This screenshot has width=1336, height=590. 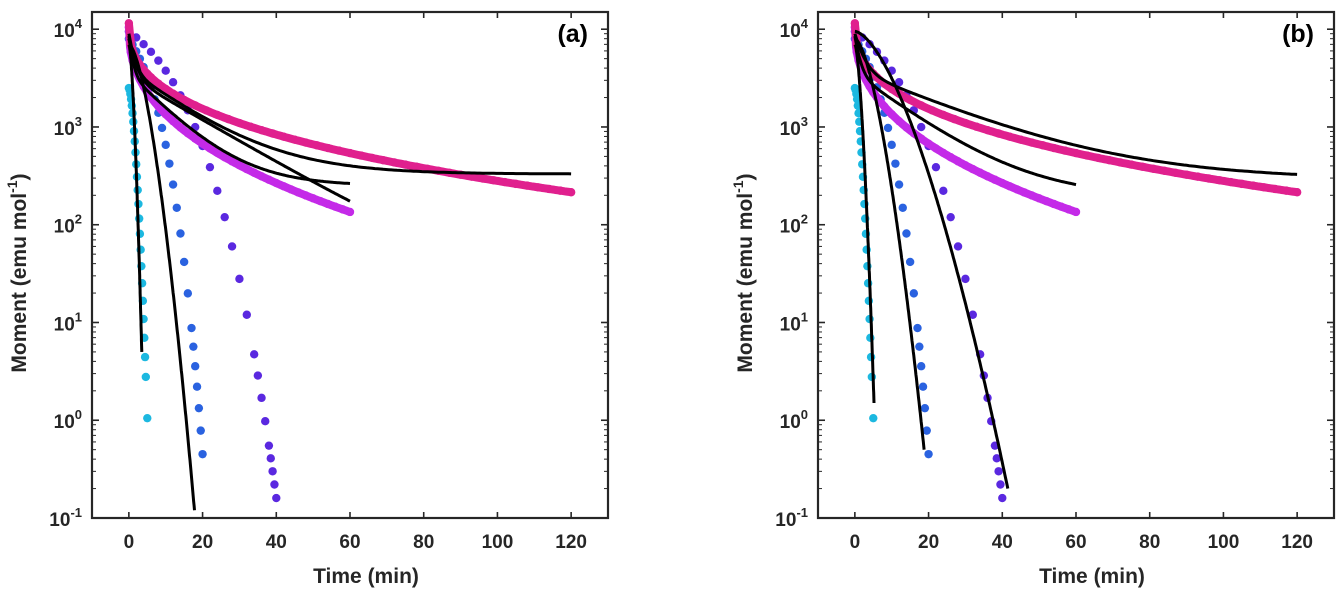 I want to click on y-tick-label: 10³, so click(x=794, y=127).